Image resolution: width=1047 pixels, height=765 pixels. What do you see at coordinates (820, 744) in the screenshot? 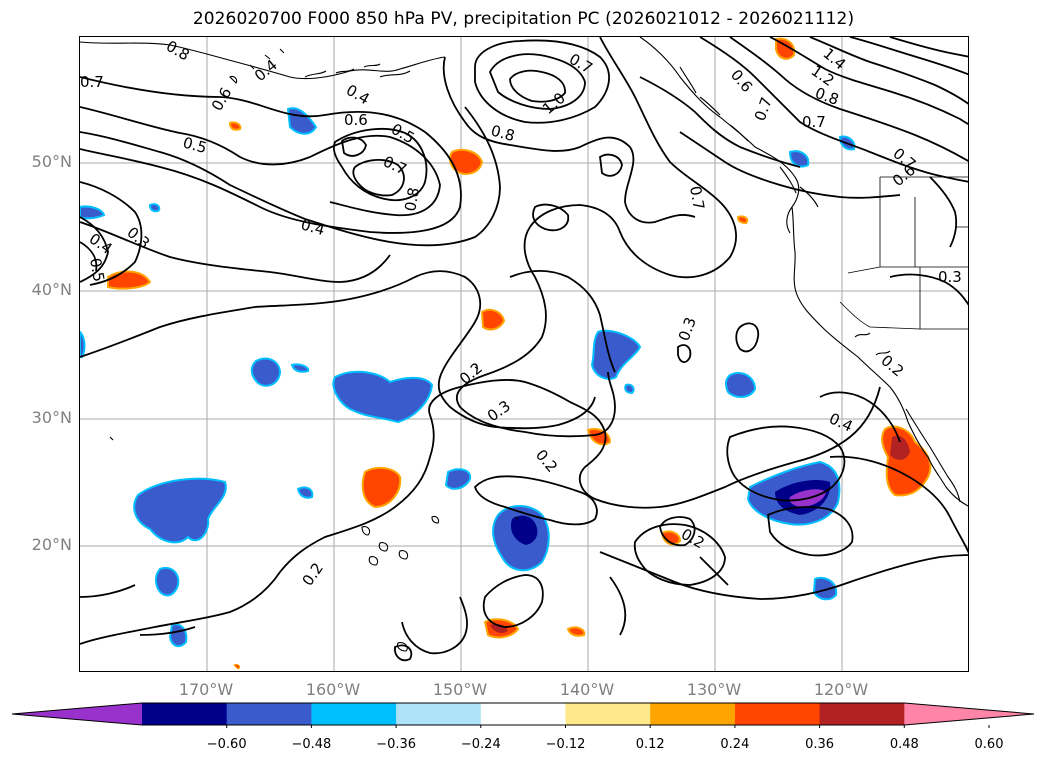
I see `colorbar-tick-label: 0.36` at bounding box center [820, 744].